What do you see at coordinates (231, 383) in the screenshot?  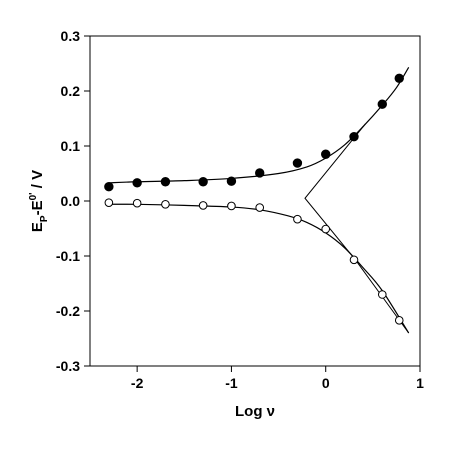 I see `x-tick-label: -1` at bounding box center [231, 383].